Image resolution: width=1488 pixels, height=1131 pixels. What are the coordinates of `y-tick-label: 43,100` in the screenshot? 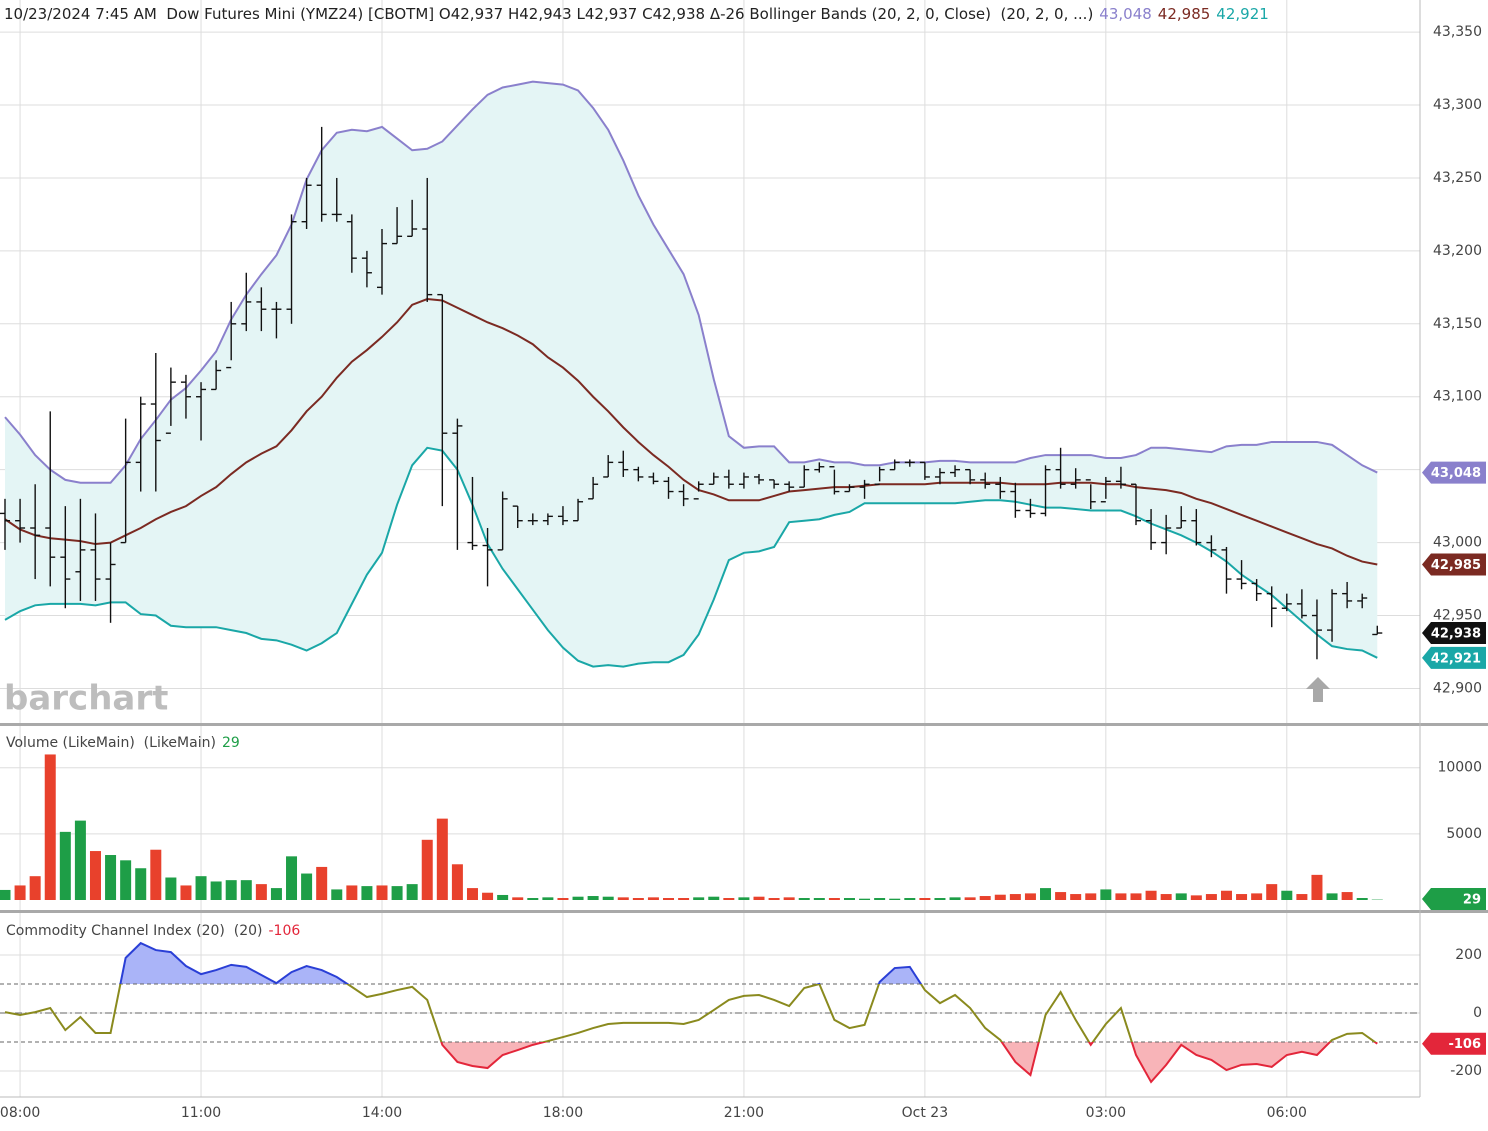 It's located at (1457, 397).